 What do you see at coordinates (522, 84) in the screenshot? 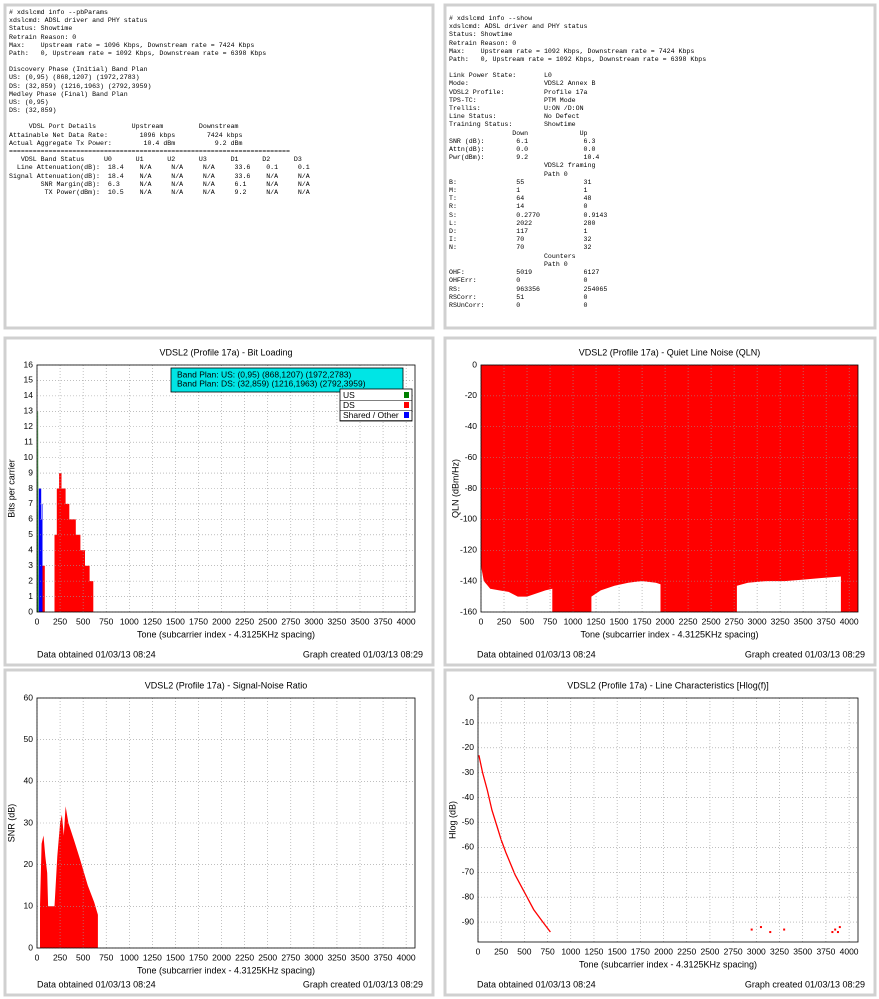
I see `output-line: Mode: VDSL2 Annex B` at bounding box center [522, 84].